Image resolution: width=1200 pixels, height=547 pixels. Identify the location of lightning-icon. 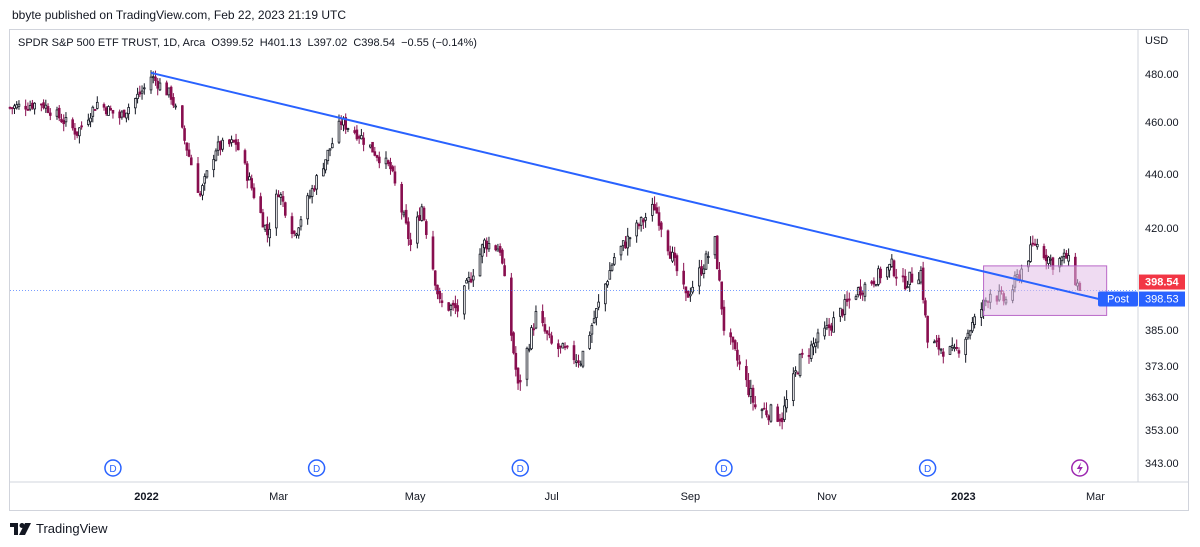
(1080, 468).